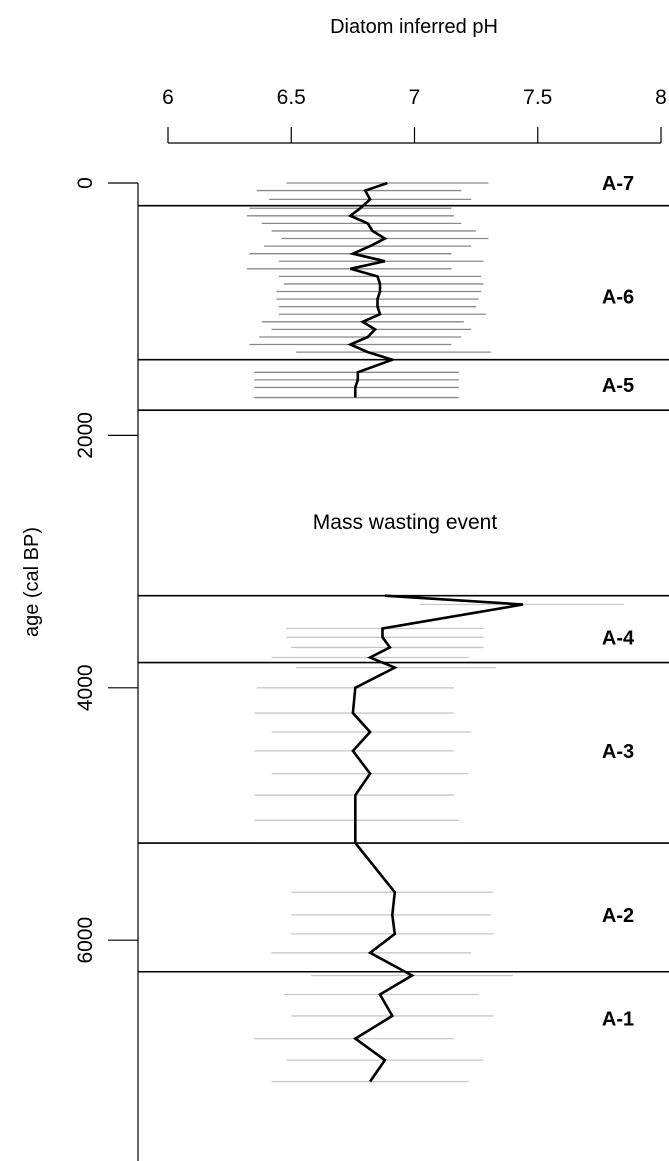 The height and width of the screenshot is (1161, 669). What do you see at coordinates (415, 97) in the screenshot?
I see `x-tick-label: 7` at bounding box center [415, 97].